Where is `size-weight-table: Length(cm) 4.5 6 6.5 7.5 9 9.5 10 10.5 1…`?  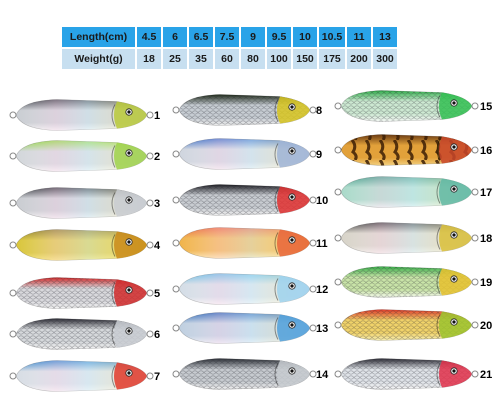
size-weight-table: Length(cm) 4.5 6 6.5 7.5 9 9.5 10 10.5 1… is located at coordinates (229, 48).